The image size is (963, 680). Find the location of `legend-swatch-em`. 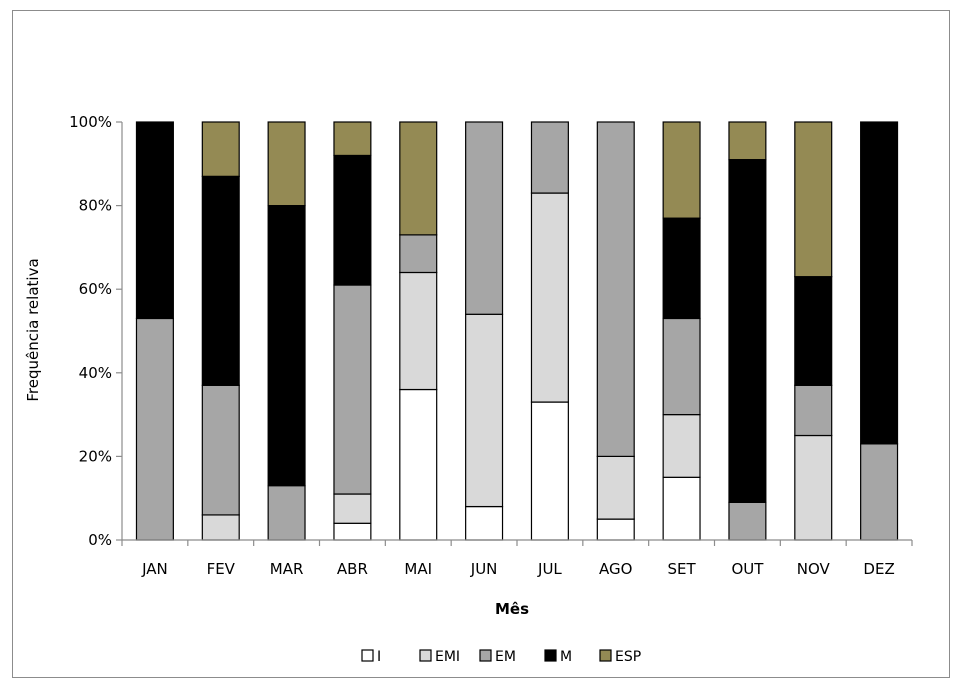

legend-swatch-em is located at coordinates (485, 655).